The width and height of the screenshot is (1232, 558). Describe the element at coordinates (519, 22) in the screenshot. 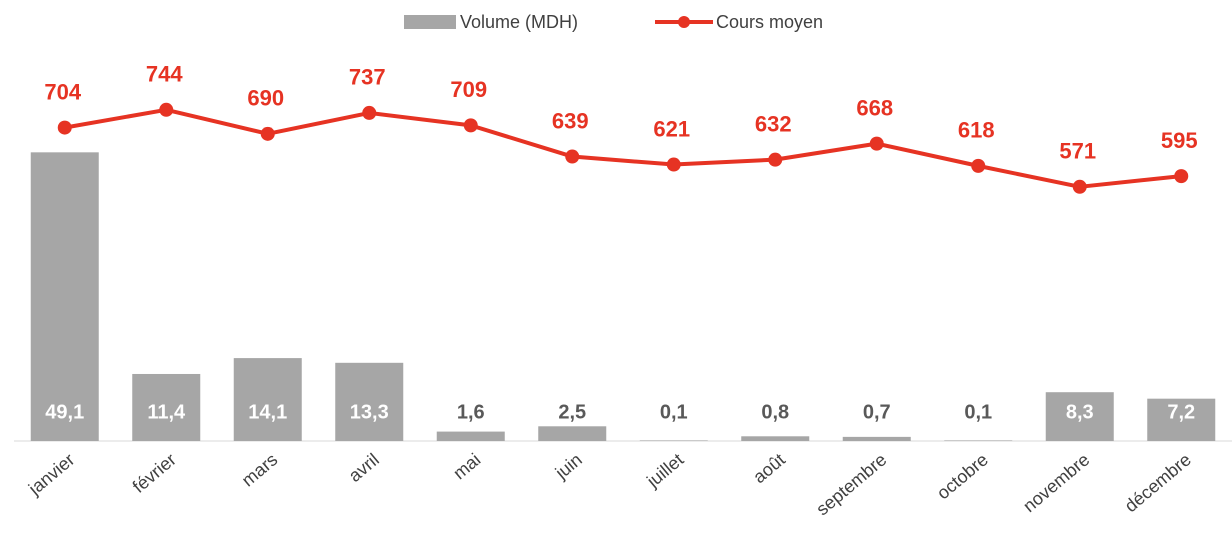

I see `legend-label: Volume (MDH)` at that location.